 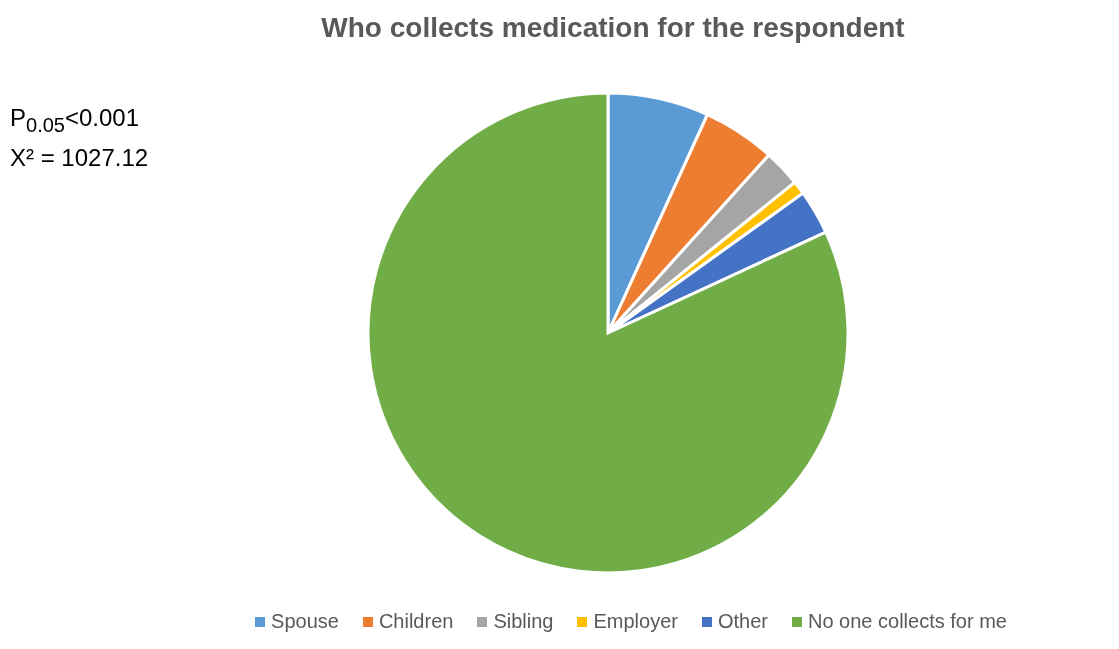 I want to click on text: P$_{0.05}$<0.001, so click(x=75, y=120).